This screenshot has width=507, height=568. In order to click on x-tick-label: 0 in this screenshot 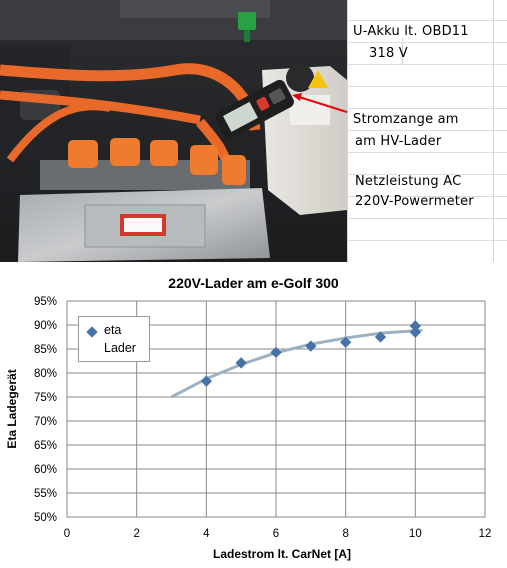, I will do `click(67, 534)`.